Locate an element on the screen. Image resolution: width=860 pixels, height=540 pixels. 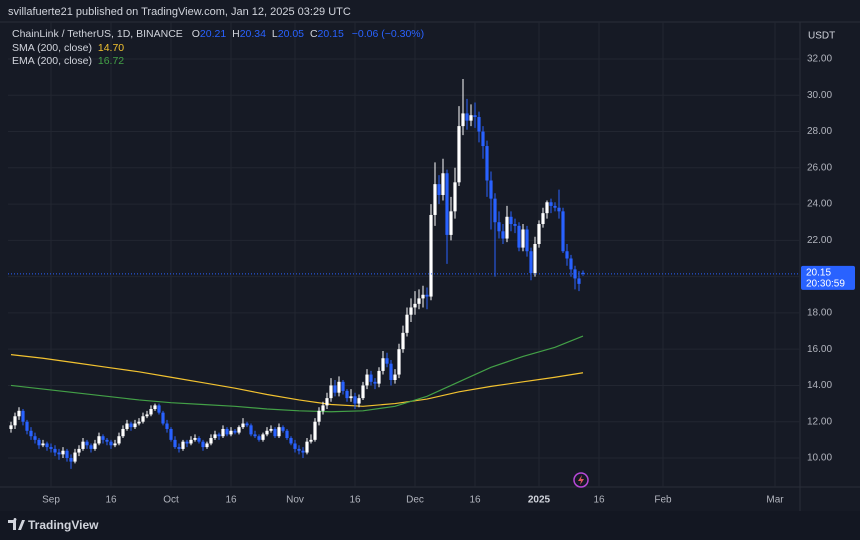
ohlc-value: 20.05 is located at coordinates (291, 34).